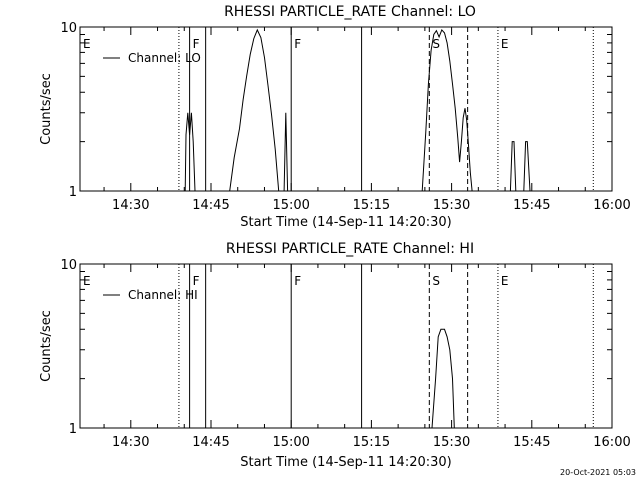 The height and width of the screenshot is (480, 640). Describe the element at coordinates (350, 12) in the screenshot. I see `chart-title-lo: RHESSI PARTICLE_RATE Channel: LO` at that location.